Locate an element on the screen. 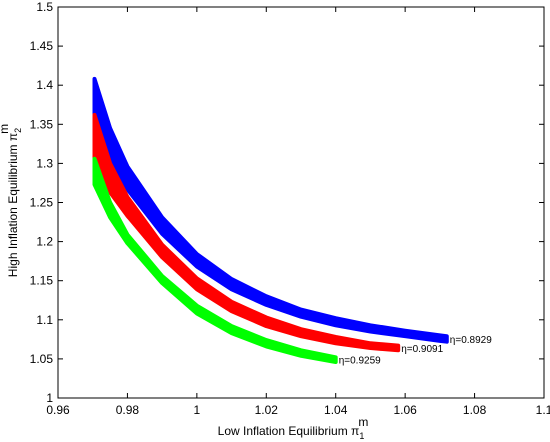  x-axis-title-superscript: m is located at coordinates (363, 422).